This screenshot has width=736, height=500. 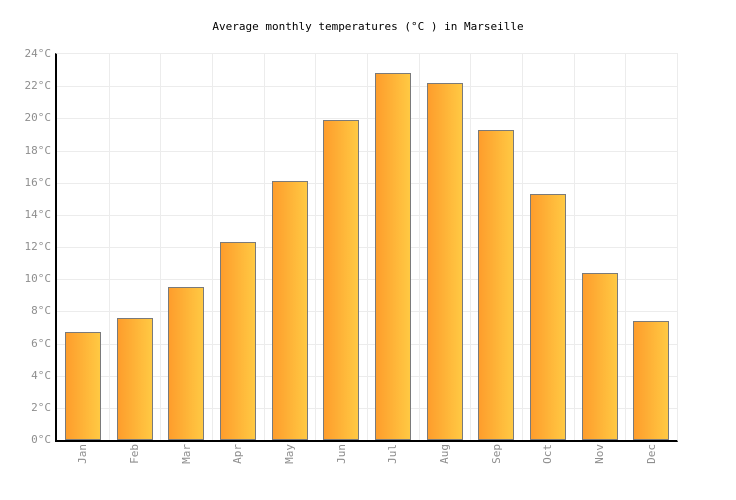 What do you see at coordinates (444, 261) in the screenshot?
I see `bar-aug` at bounding box center [444, 261].